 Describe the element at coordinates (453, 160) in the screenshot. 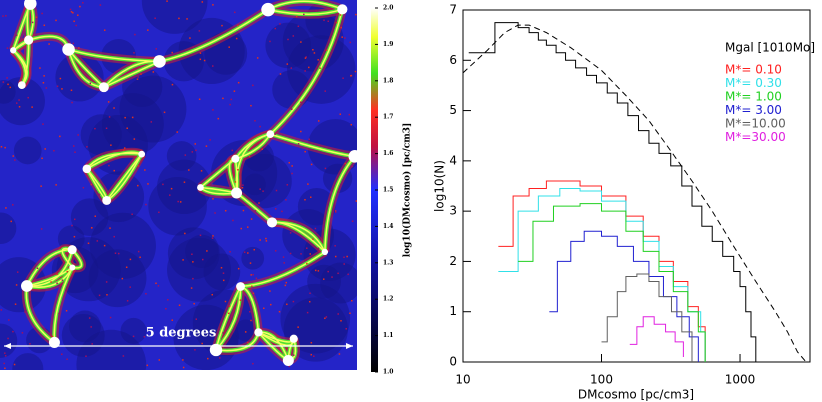

I see `y-tick-label: 4` at that location.